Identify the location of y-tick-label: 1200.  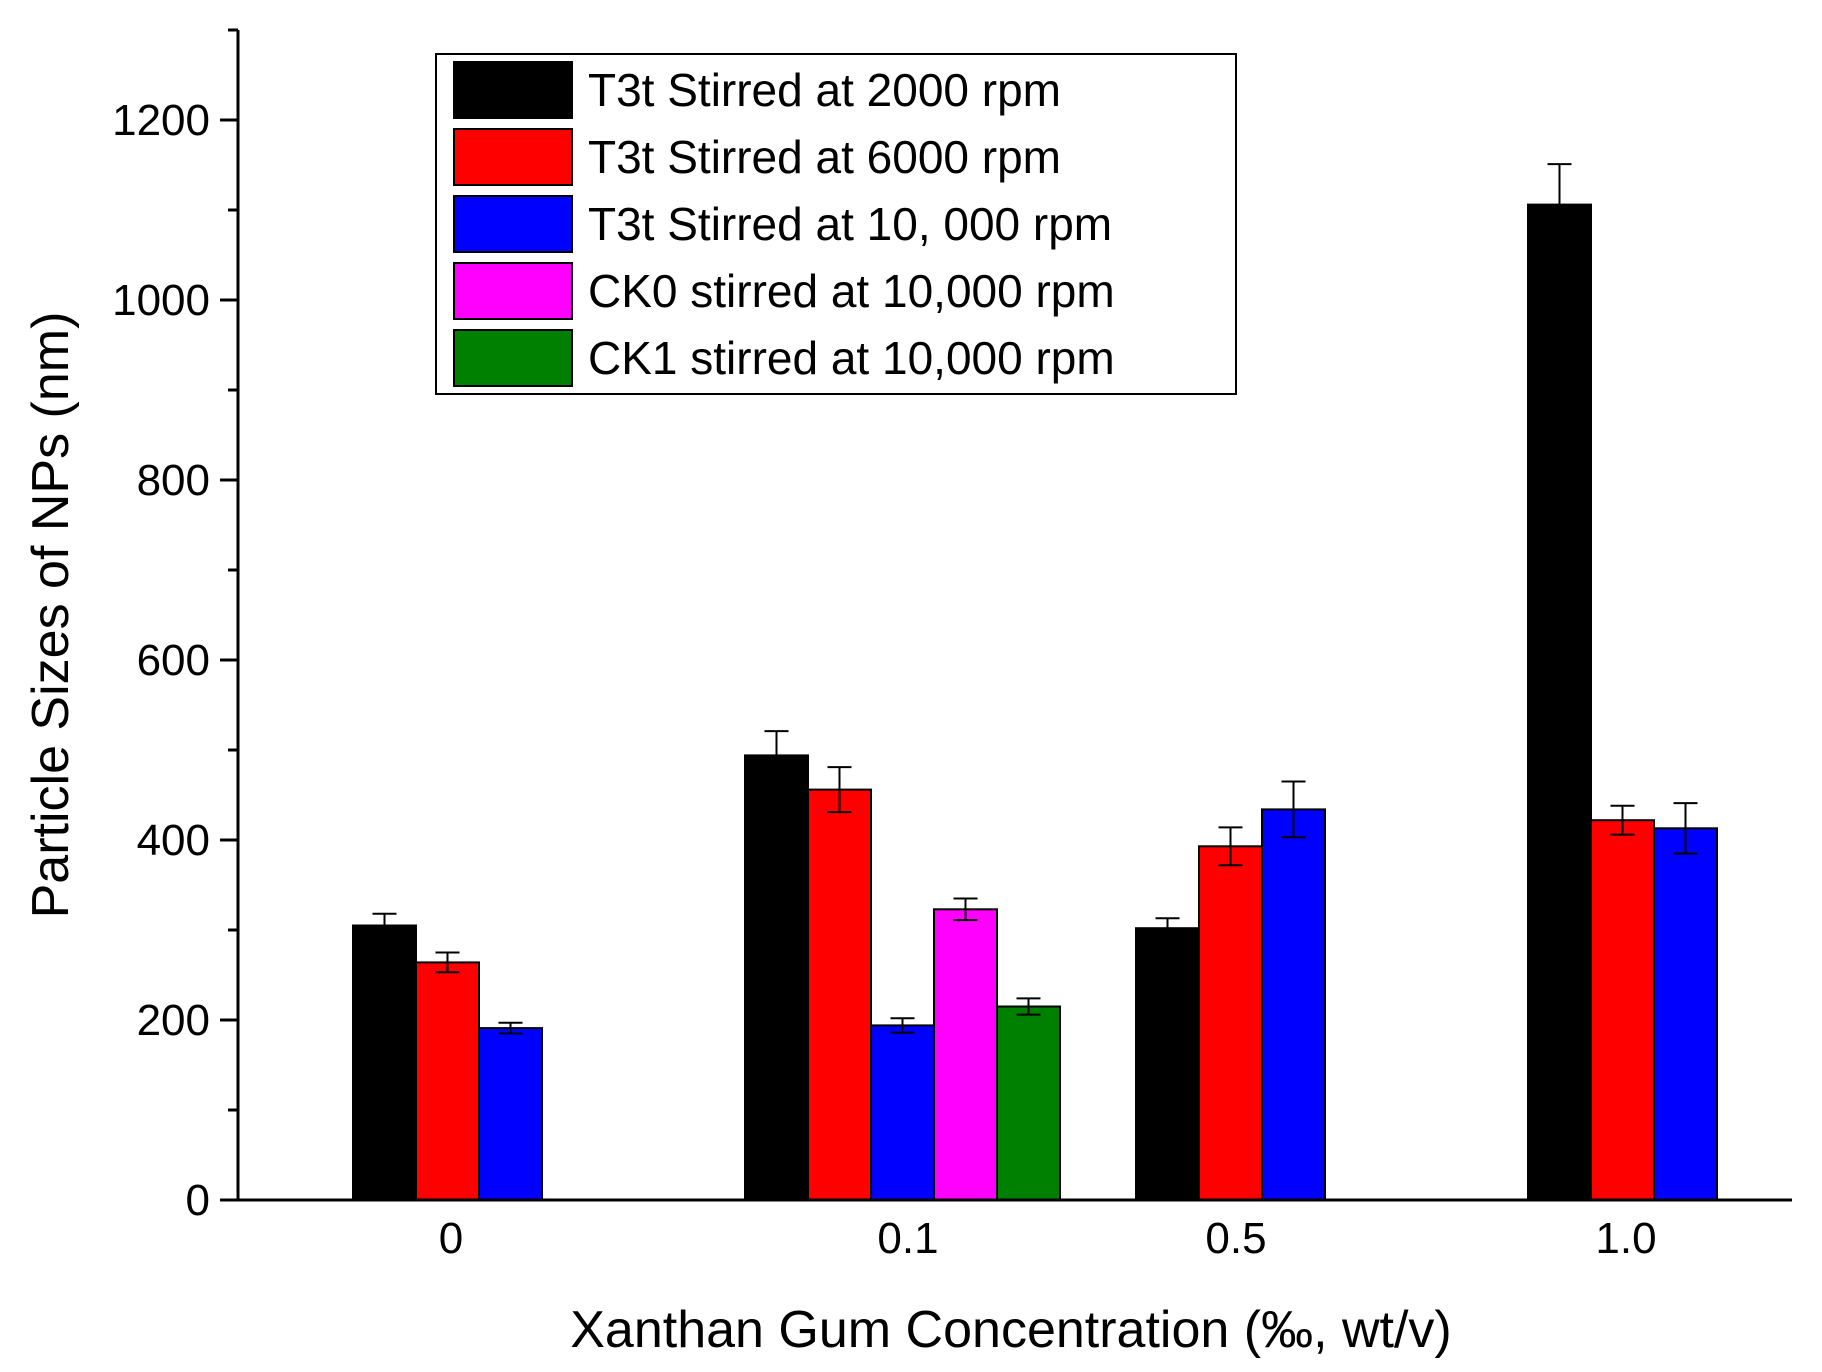
(161, 120).